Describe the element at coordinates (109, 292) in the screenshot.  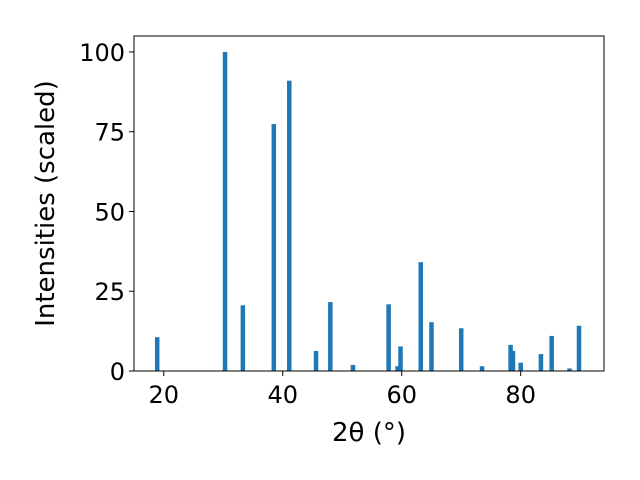
I see `y-tick-label: 25` at that location.